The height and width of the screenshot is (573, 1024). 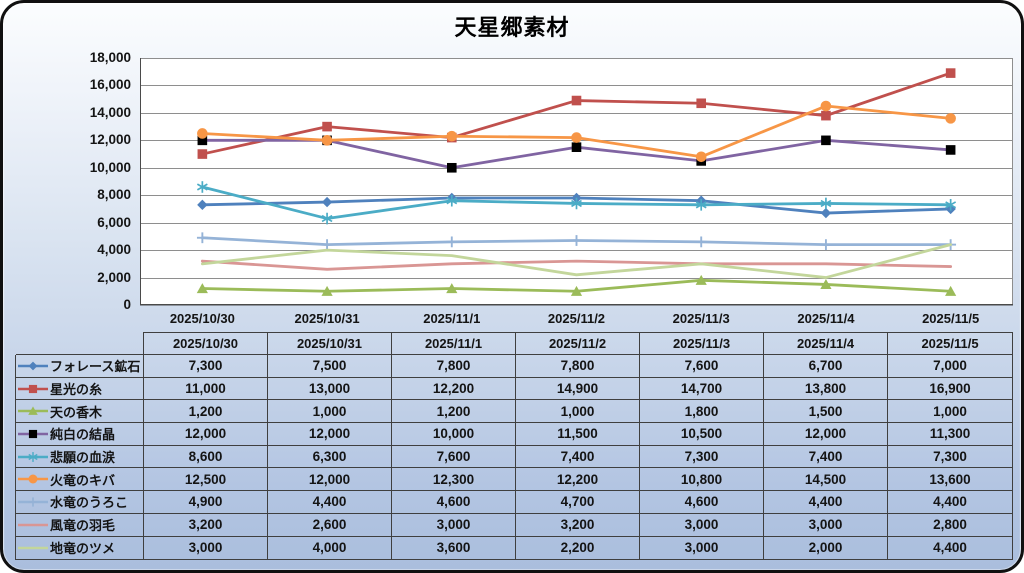 I want to click on table-value-cell: 4,000, so click(x=330, y=548).